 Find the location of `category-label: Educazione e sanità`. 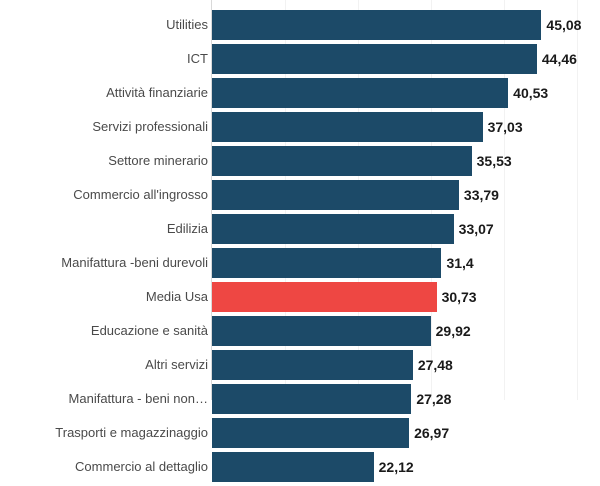

category-label: Educazione e sanità is located at coordinates (149, 330).